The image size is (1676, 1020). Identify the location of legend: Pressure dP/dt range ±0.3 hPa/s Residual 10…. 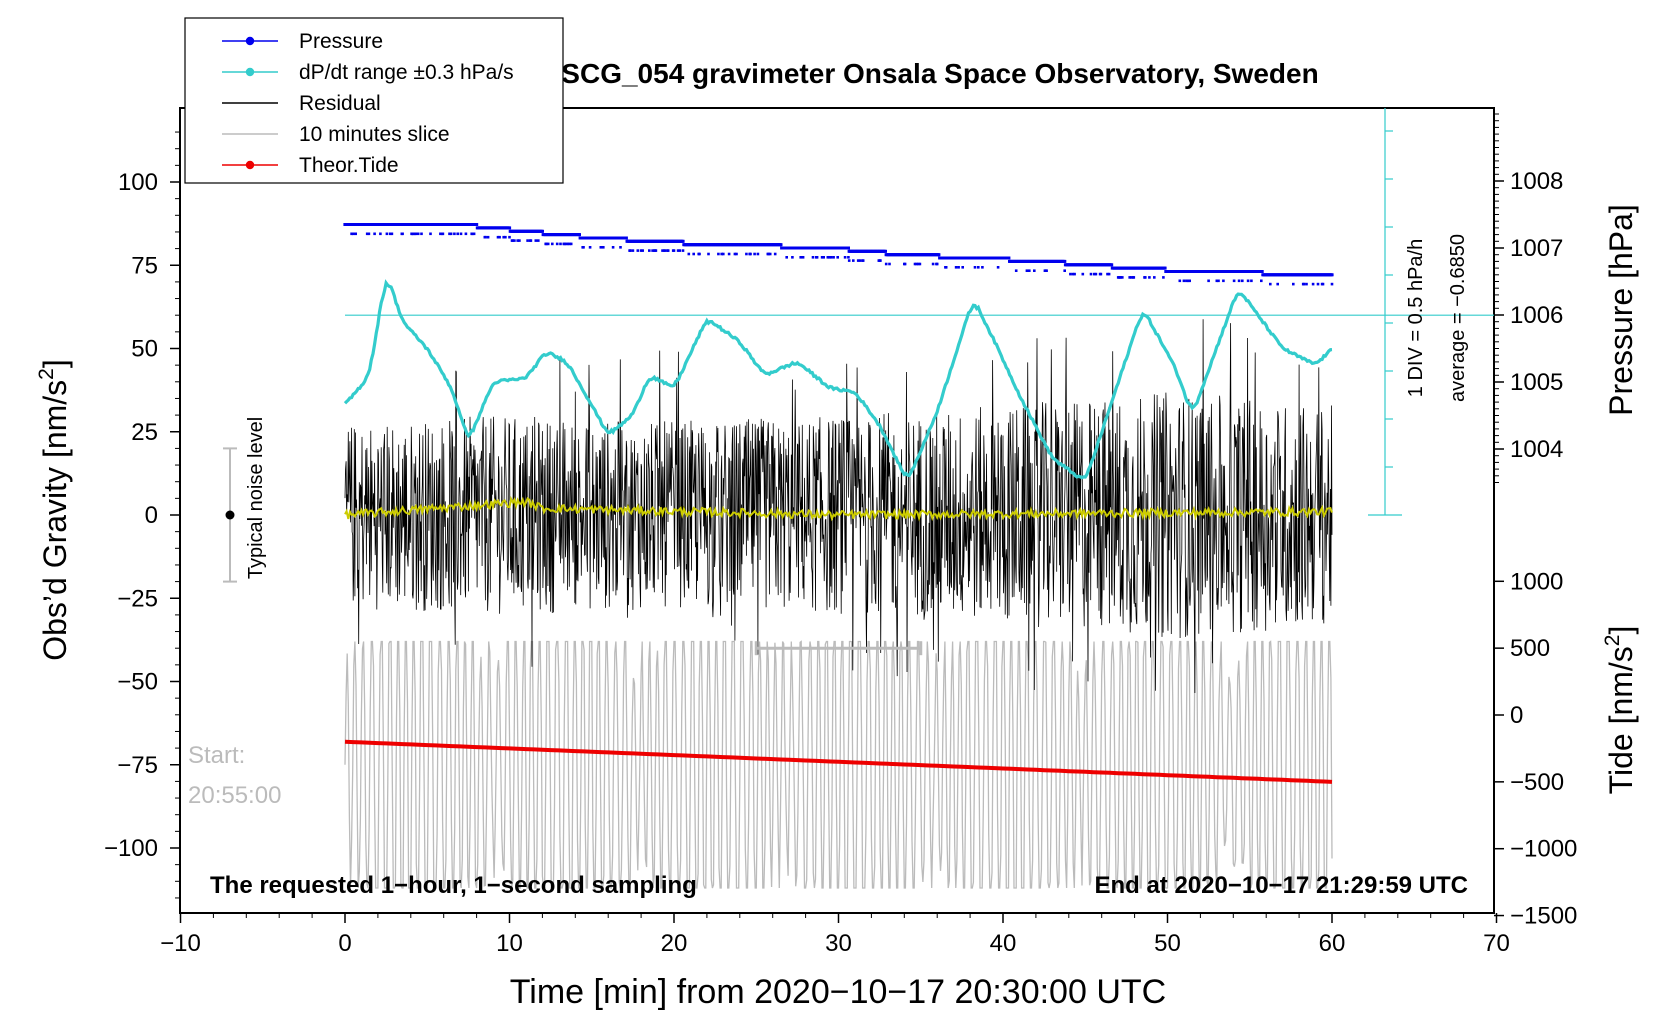
(374, 100).